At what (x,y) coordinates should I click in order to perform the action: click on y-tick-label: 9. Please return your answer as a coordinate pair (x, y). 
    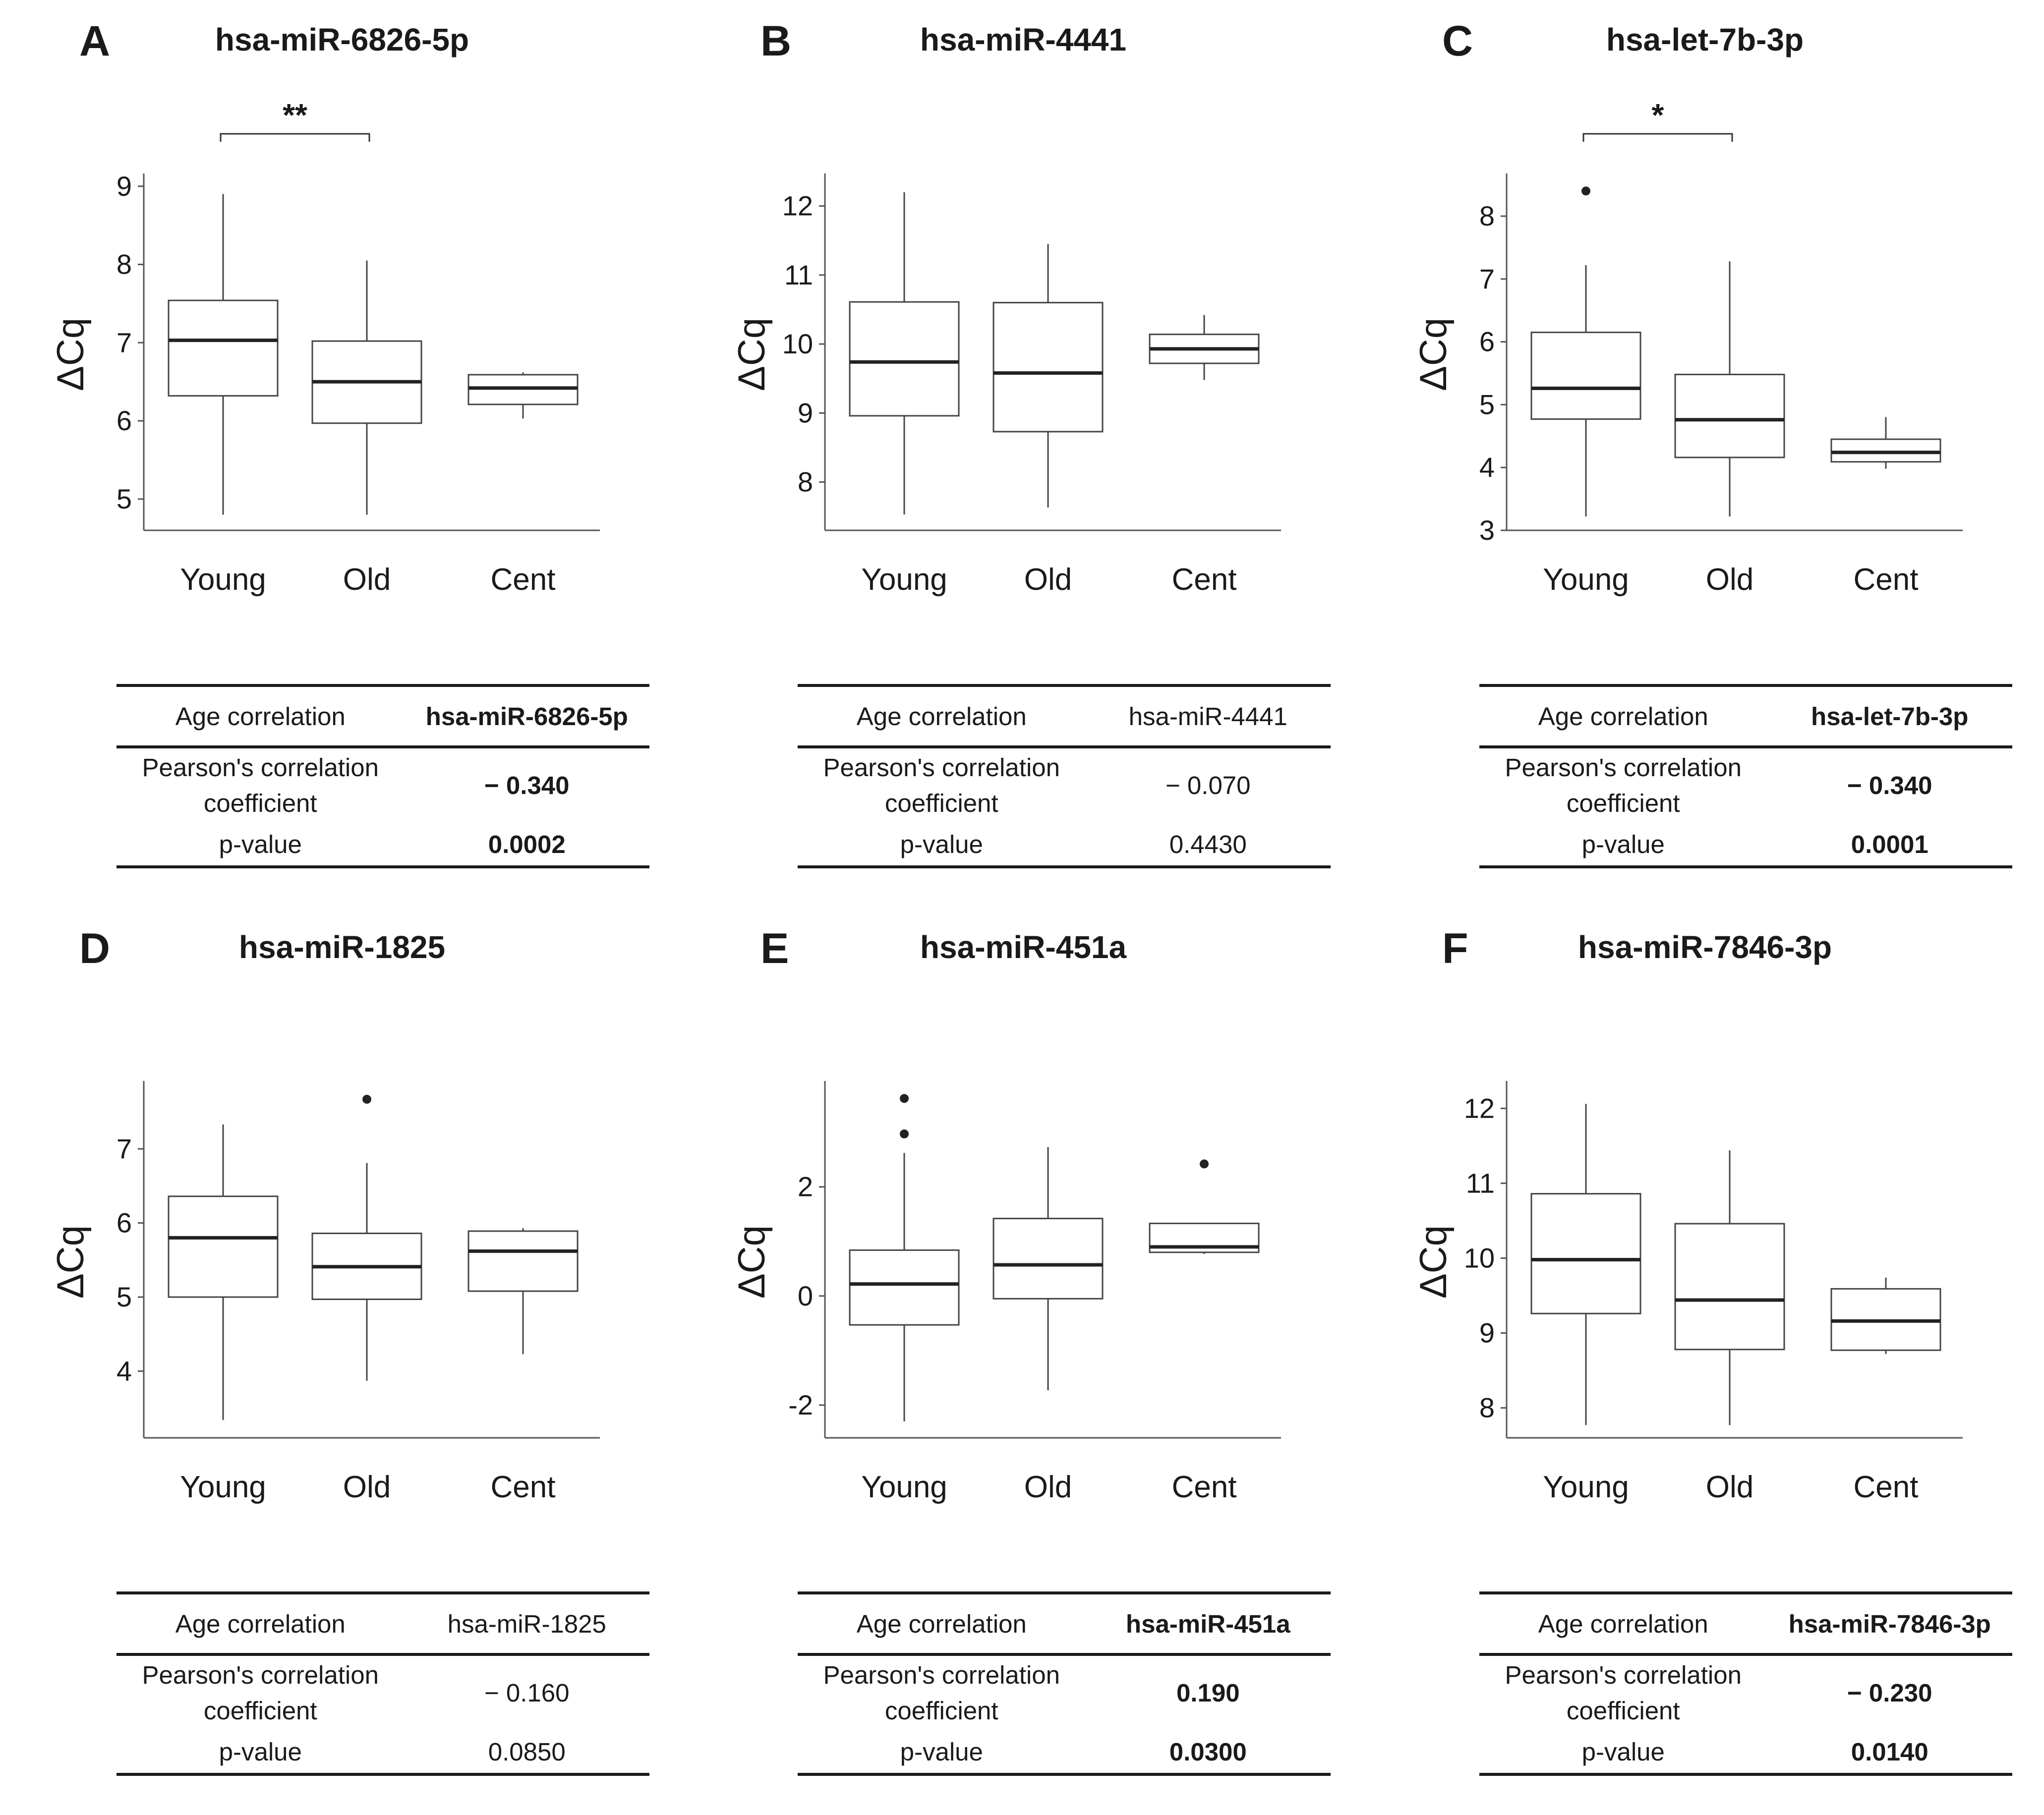
    Looking at the image, I should click on (1487, 1333).